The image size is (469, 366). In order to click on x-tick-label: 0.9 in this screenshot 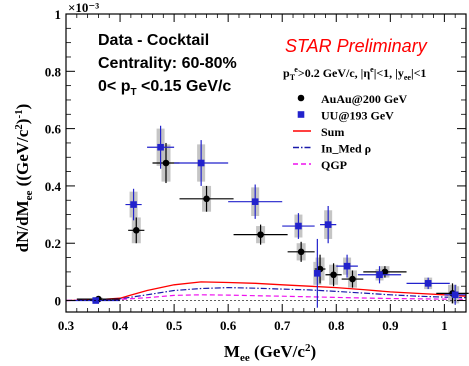, I will do `click(390, 325)`.